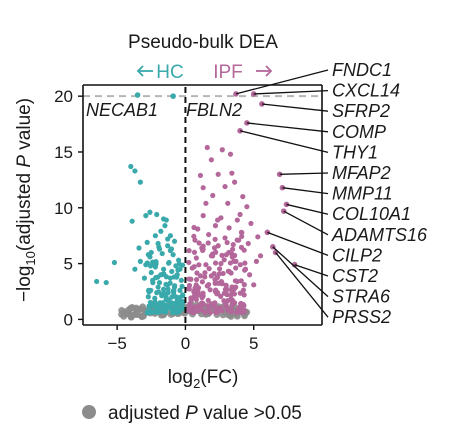 The height and width of the screenshot is (437, 473). What do you see at coordinates (192, 413) in the screenshot?
I see `legend: adjusted P value >0.05` at bounding box center [192, 413].